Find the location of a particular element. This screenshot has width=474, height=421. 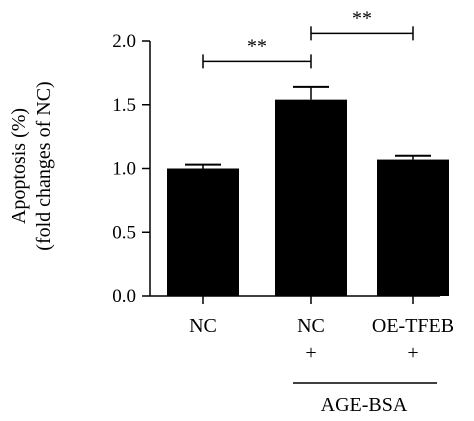

y-tick-label: 2.0 is located at coordinates (124, 41).